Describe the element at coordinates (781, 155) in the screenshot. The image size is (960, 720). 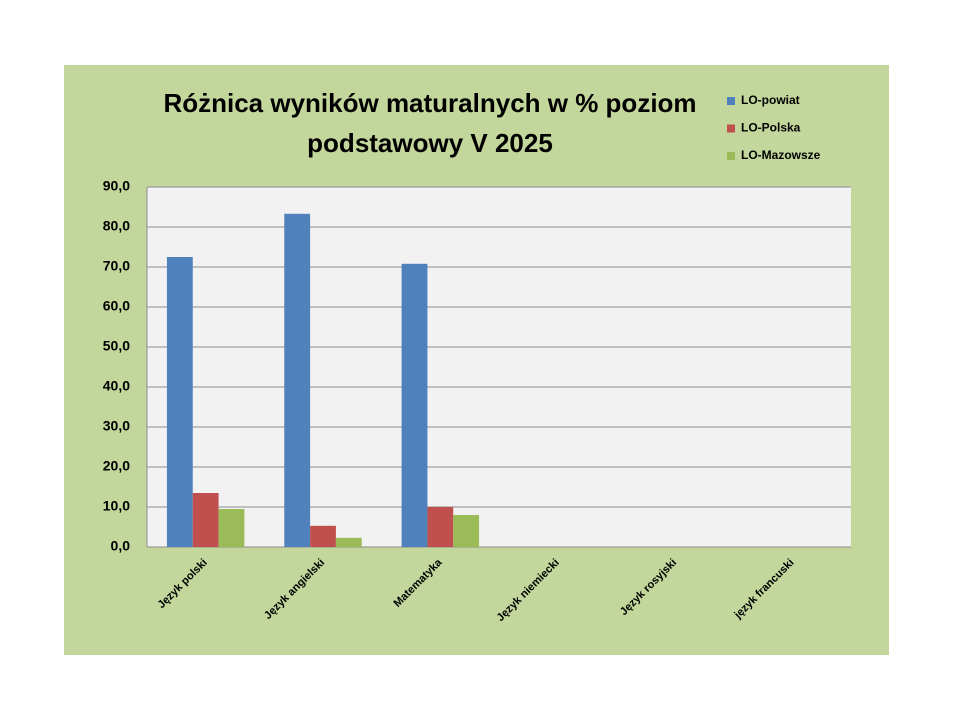
I see `legend-label: LO-Mazowsze` at that location.